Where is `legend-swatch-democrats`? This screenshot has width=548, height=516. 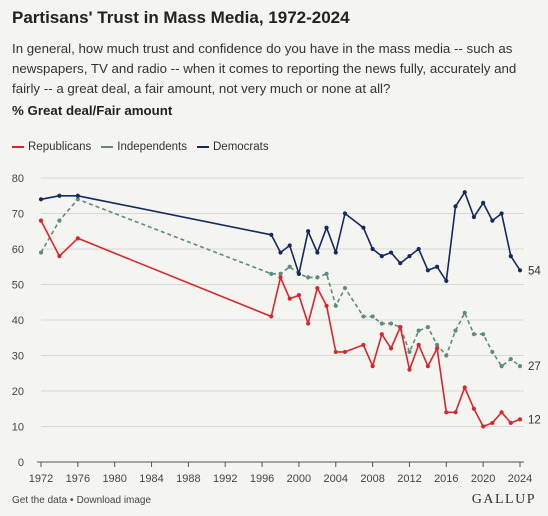
legend-swatch-democrats is located at coordinates (203, 147).